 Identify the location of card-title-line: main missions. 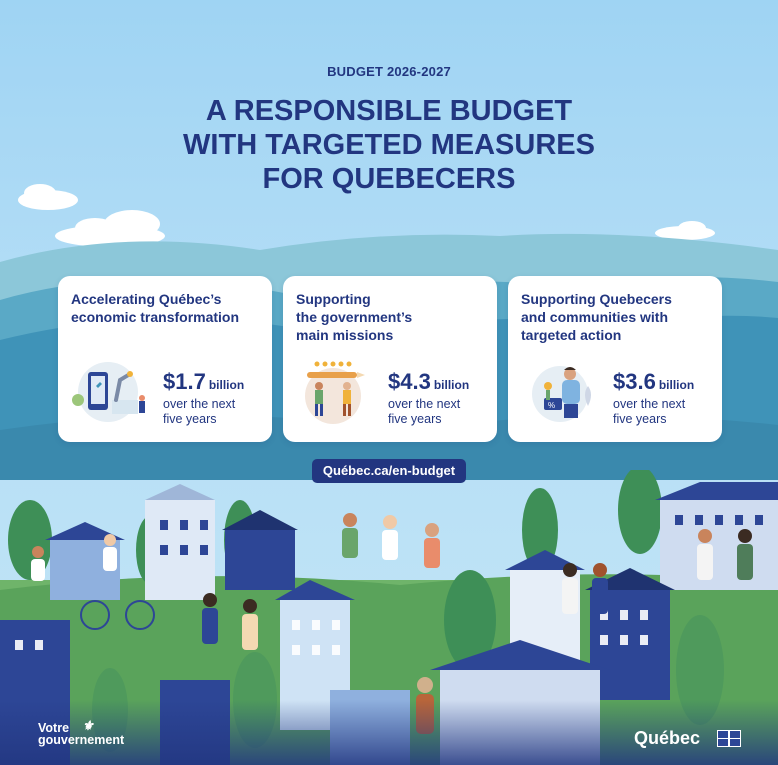
(345, 335).